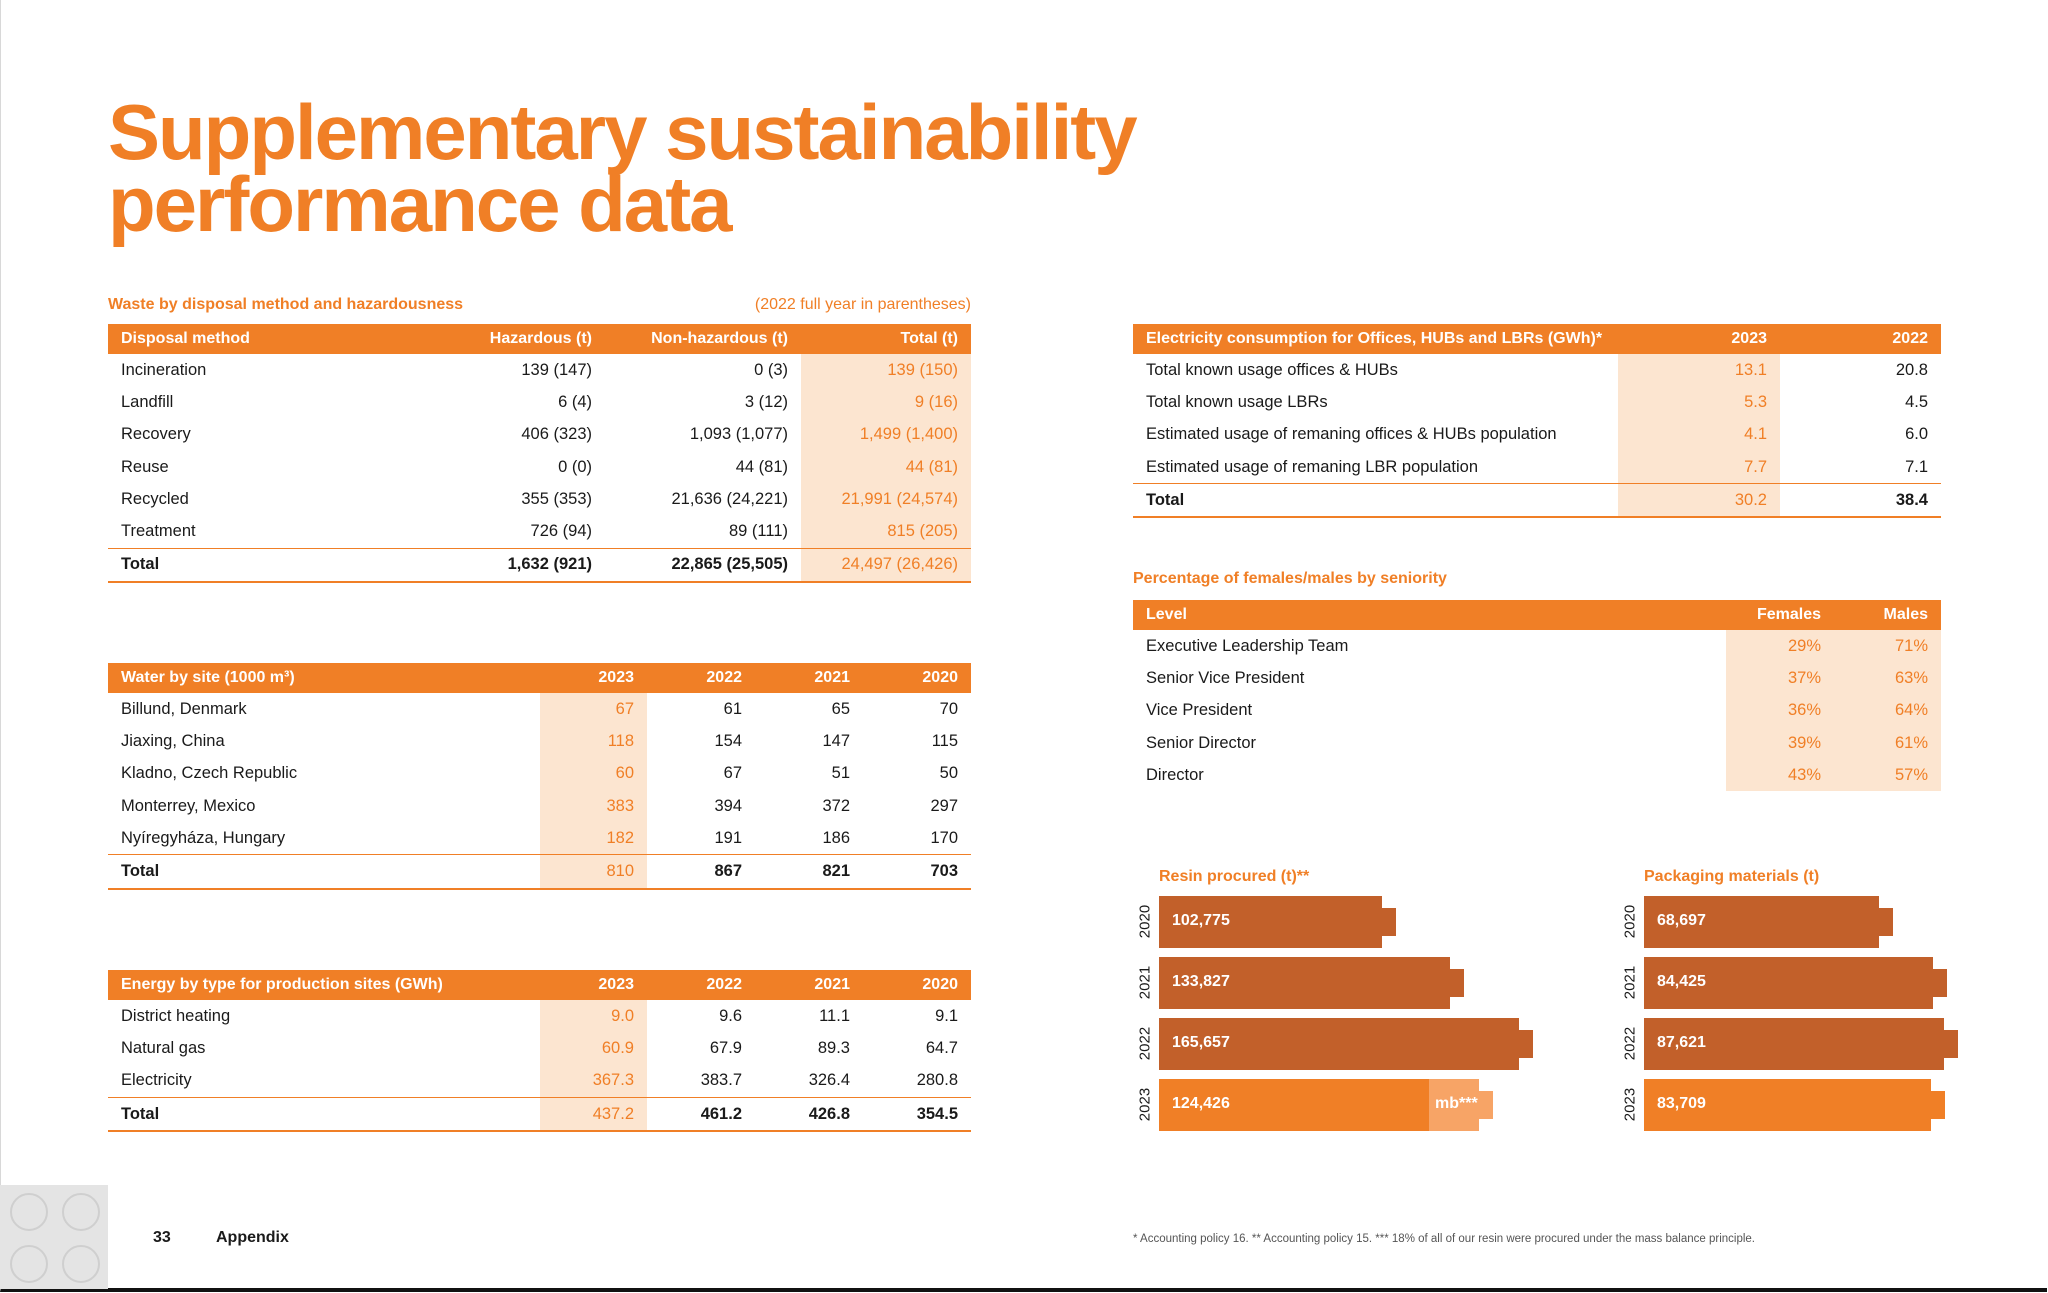  Describe the element at coordinates (539, 741) in the screenshot. I see `water-row: Jiaxing, China 118 154 147 115` at that location.